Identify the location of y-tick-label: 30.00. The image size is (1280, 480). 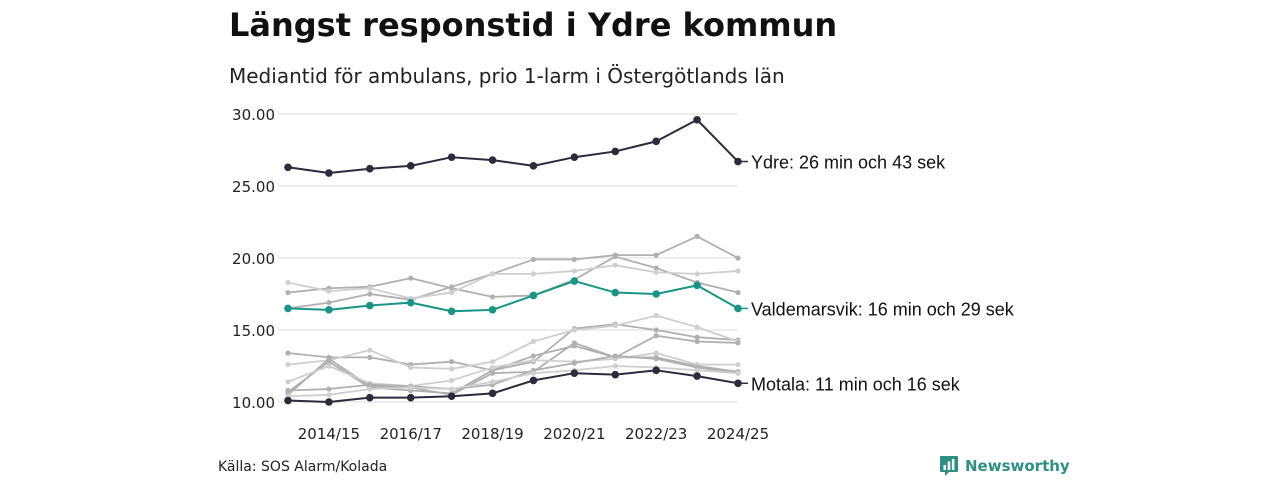
(253, 115).